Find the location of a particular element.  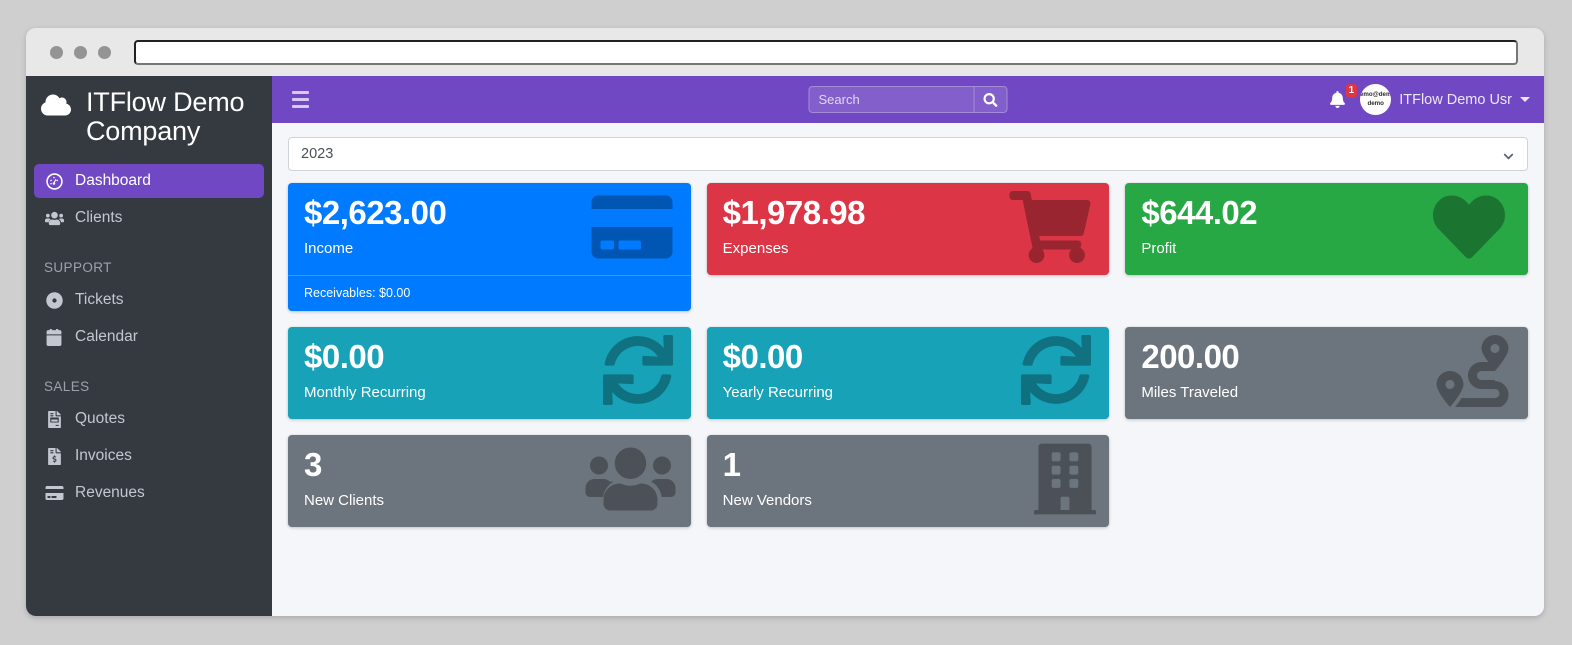

sidebar-nav: Dashboard Clients SUPPORT is located at coordinates (149, 337).